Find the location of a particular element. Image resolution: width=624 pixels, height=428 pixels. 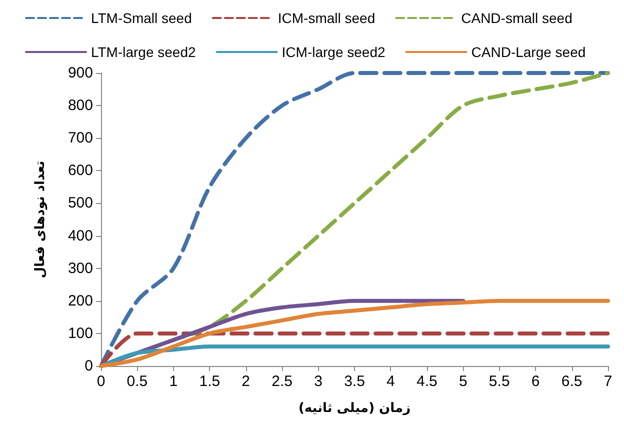

x-tick-label: 3.5 is located at coordinates (354, 381).